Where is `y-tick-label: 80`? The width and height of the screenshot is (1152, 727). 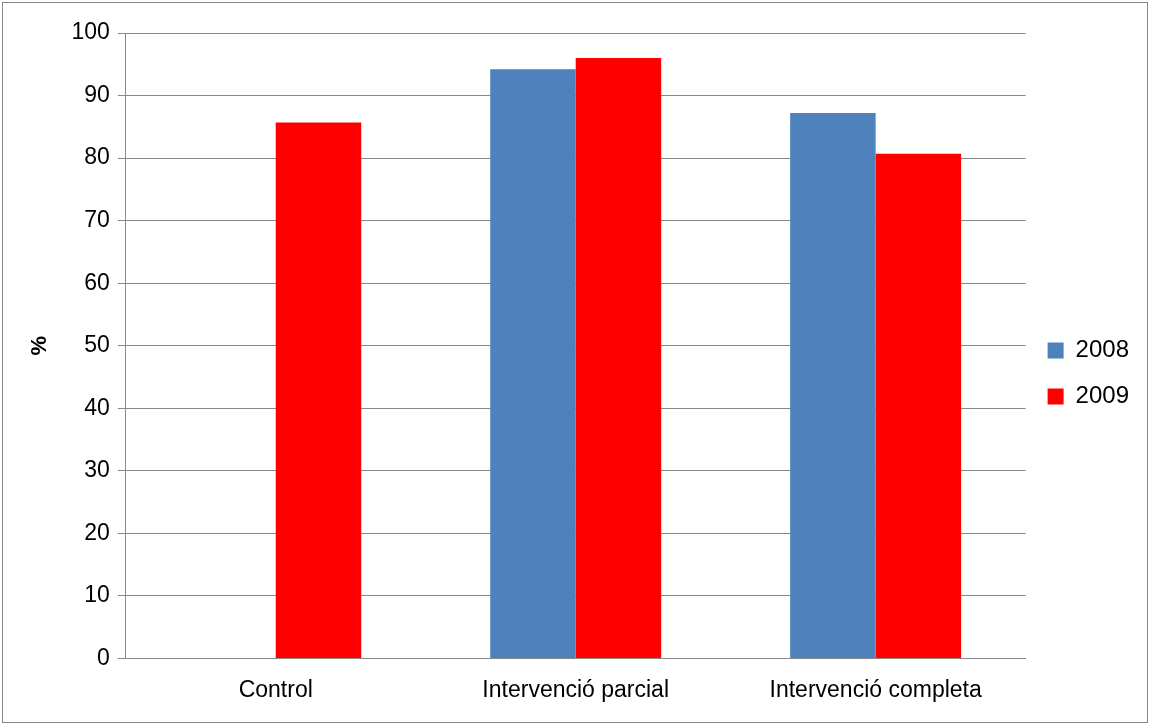
y-tick-label: 80 is located at coordinates (97, 156).